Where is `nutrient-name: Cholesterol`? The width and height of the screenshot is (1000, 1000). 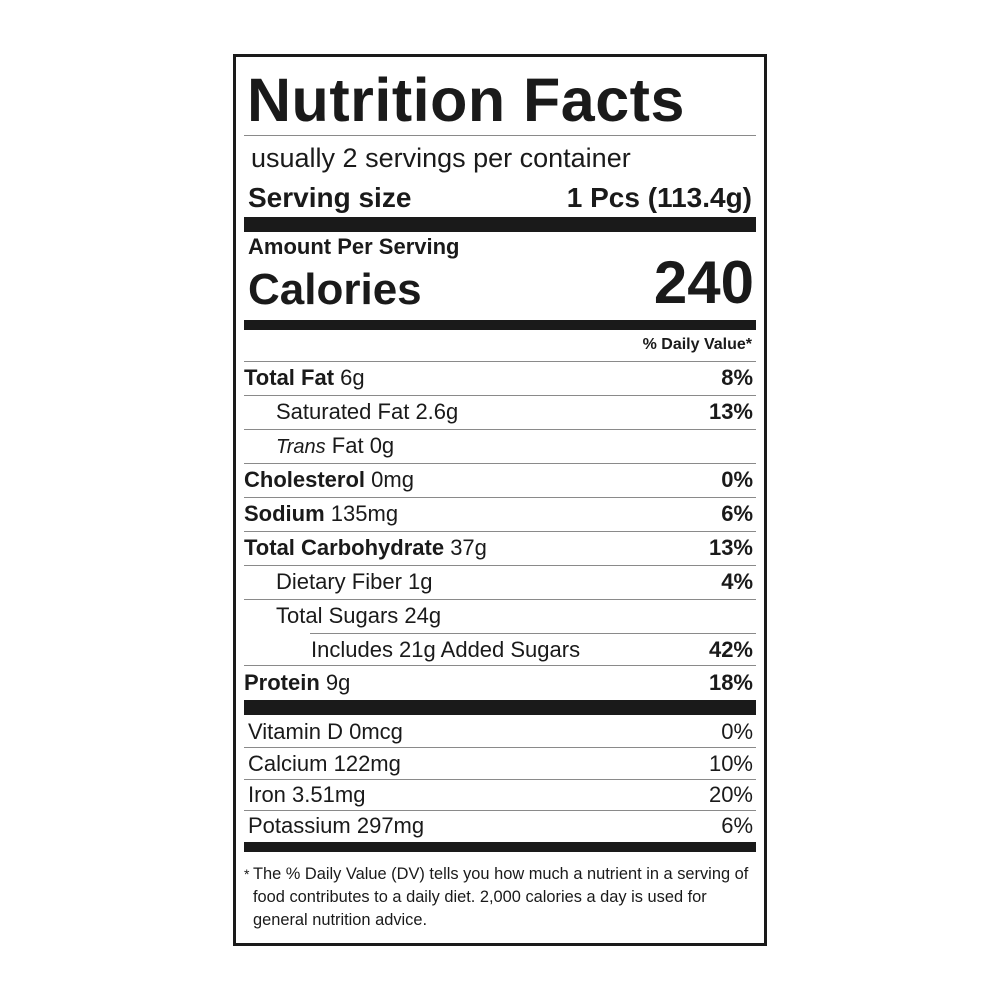 nutrient-name: Cholesterol is located at coordinates (305, 479).